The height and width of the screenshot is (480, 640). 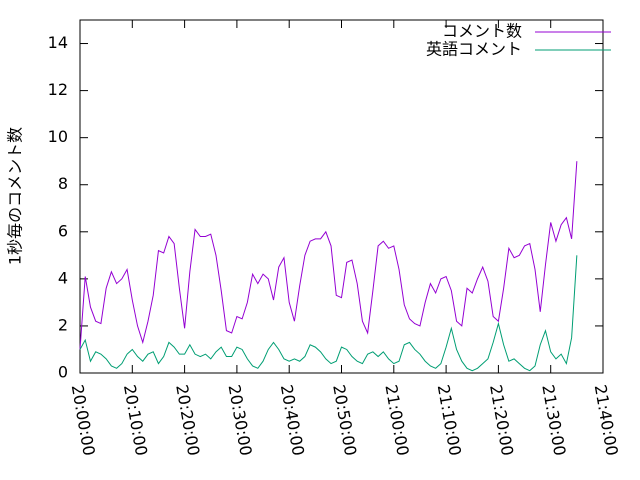 What do you see at coordinates (15, 196) in the screenshot?
I see `y-axis-label: 1秒毎のコメント数` at bounding box center [15, 196].